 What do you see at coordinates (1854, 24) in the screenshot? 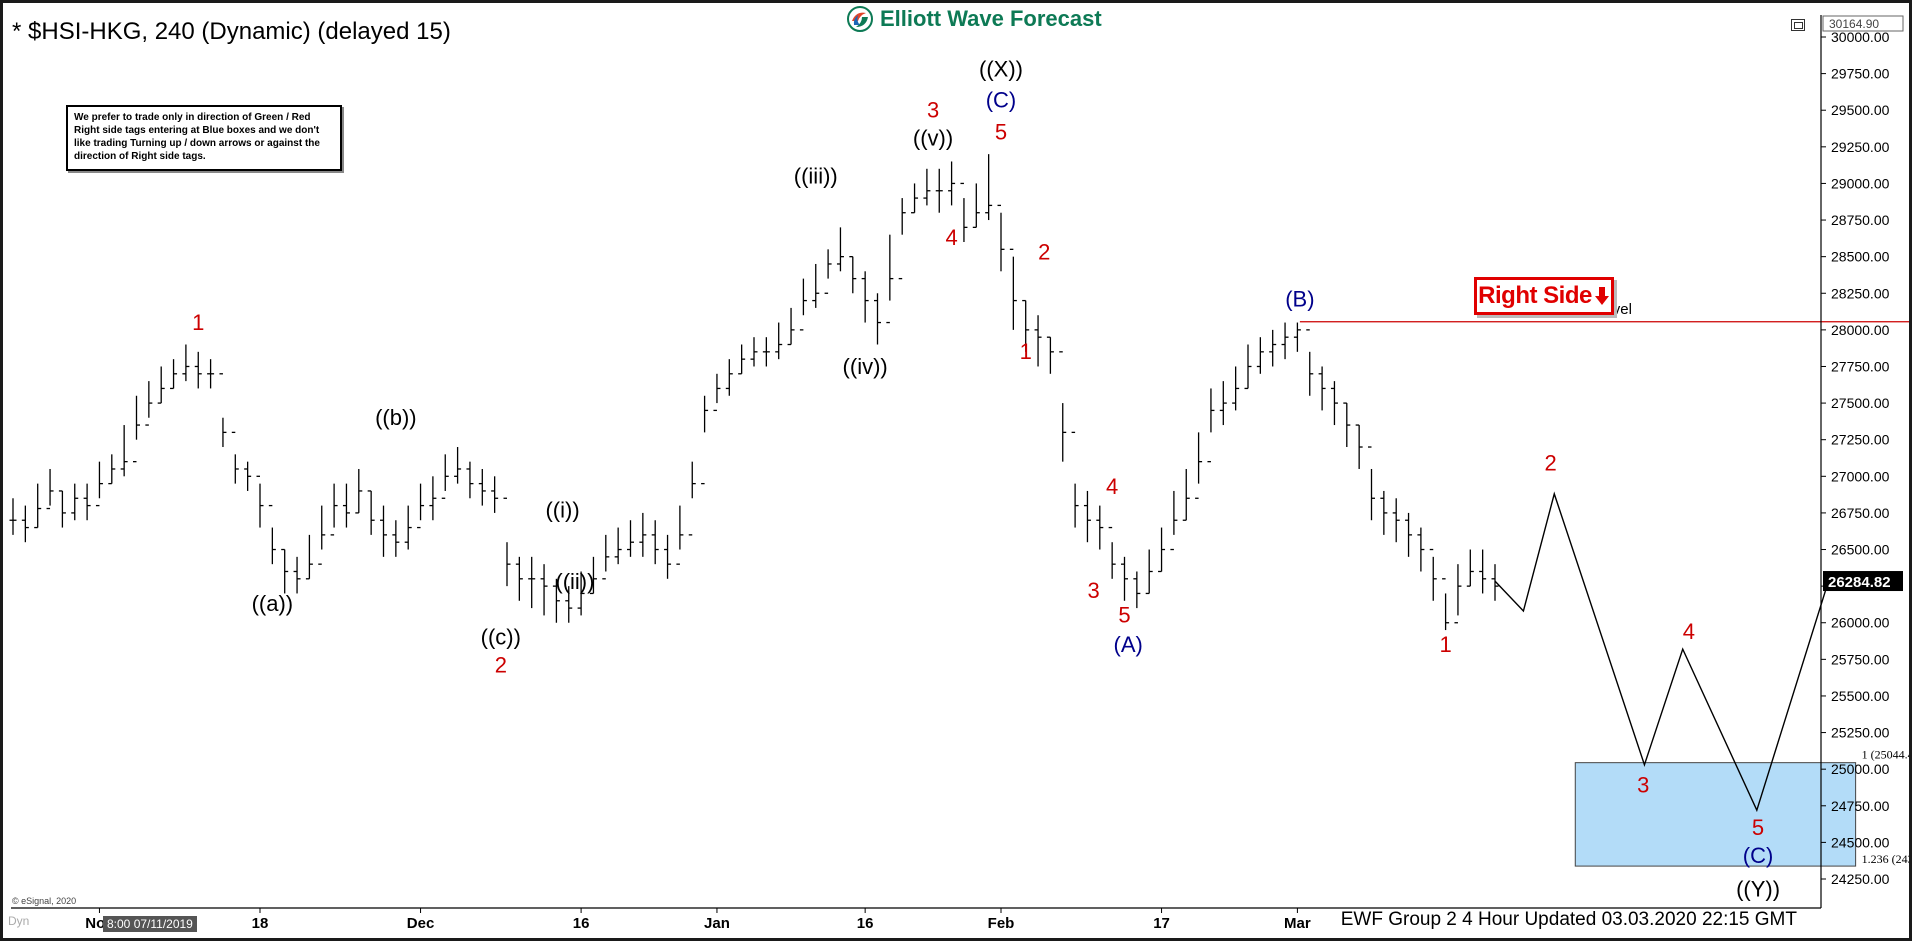
I see `top-price-label: 30164.90` at bounding box center [1854, 24].